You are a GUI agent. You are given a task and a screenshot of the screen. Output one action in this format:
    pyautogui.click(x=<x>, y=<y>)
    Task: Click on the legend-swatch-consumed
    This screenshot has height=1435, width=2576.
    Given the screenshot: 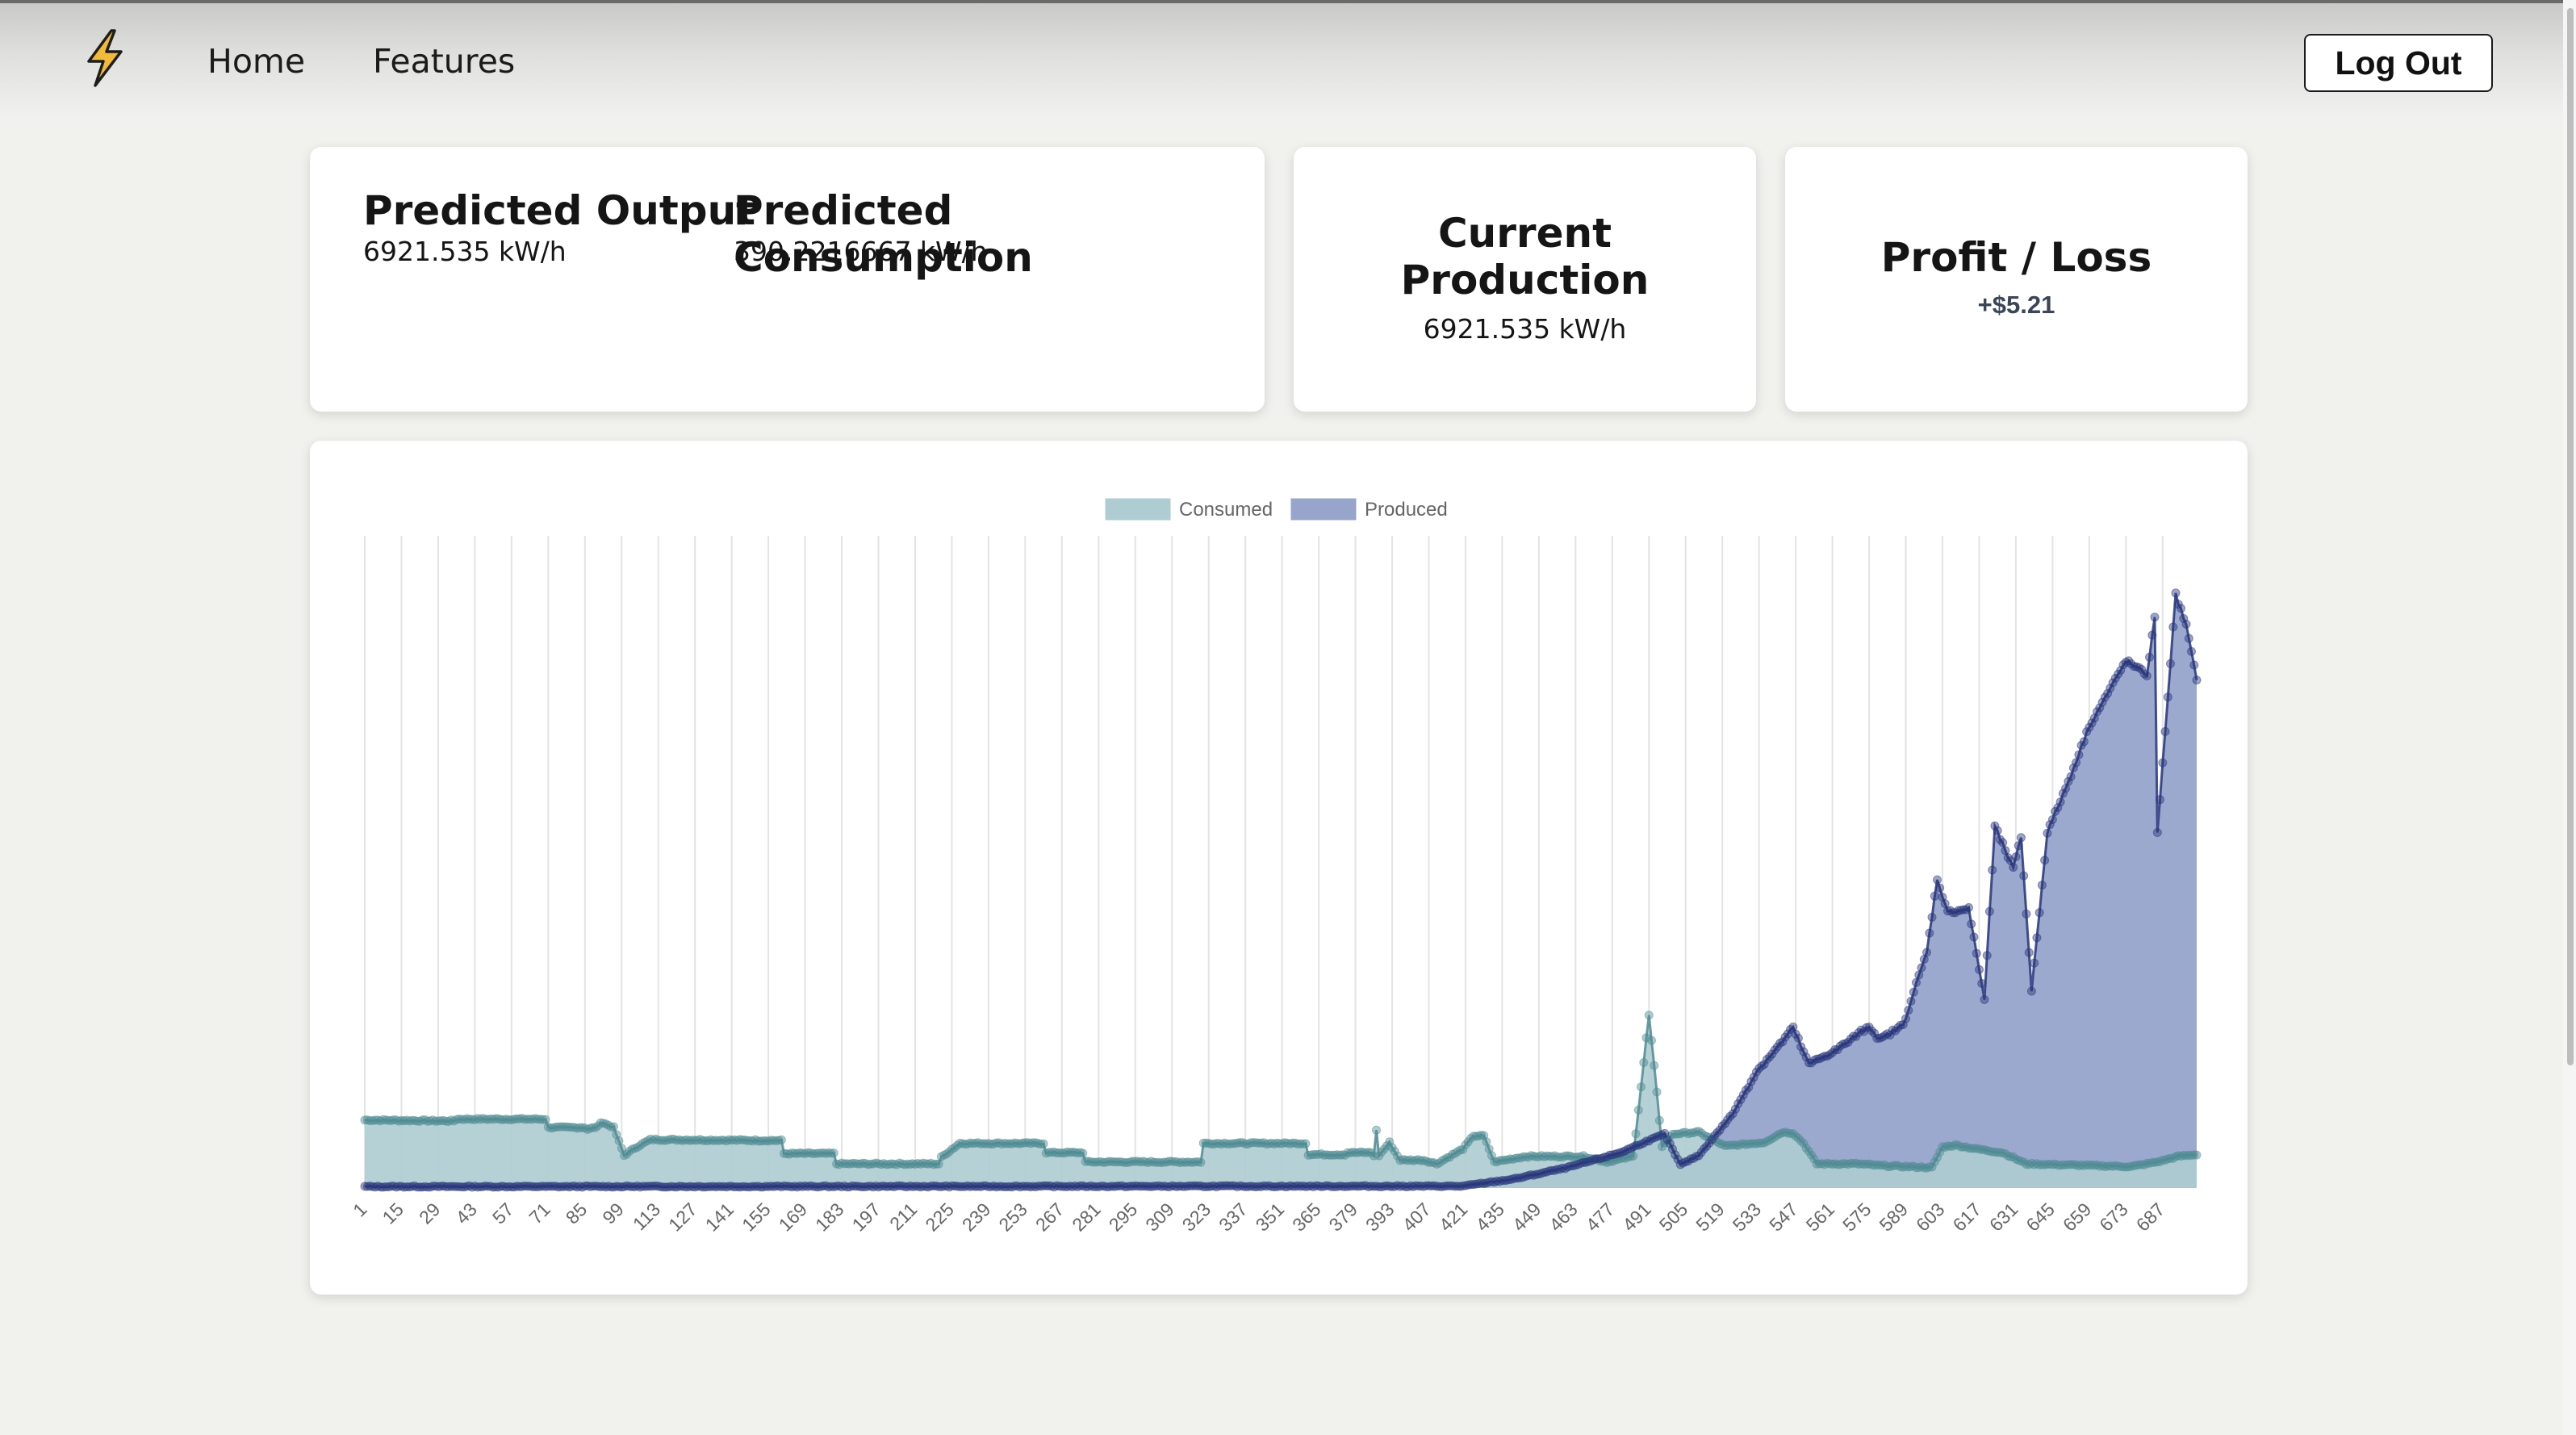 What is the action you would take?
    pyautogui.click(x=1138, y=509)
    